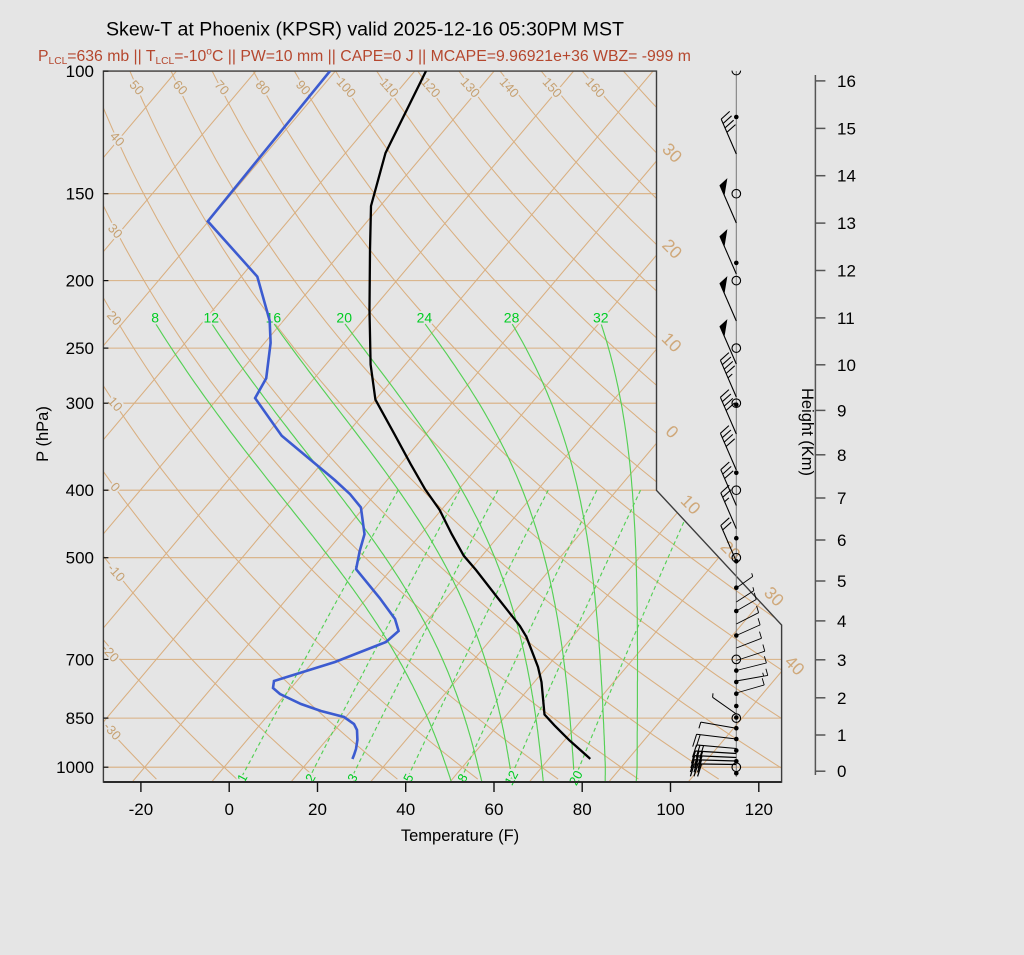 Image resolution: width=1024 pixels, height=955 pixels. Describe the element at coordinates (846, 318) in the screenshot. I see `svg-text: 11` at that location.